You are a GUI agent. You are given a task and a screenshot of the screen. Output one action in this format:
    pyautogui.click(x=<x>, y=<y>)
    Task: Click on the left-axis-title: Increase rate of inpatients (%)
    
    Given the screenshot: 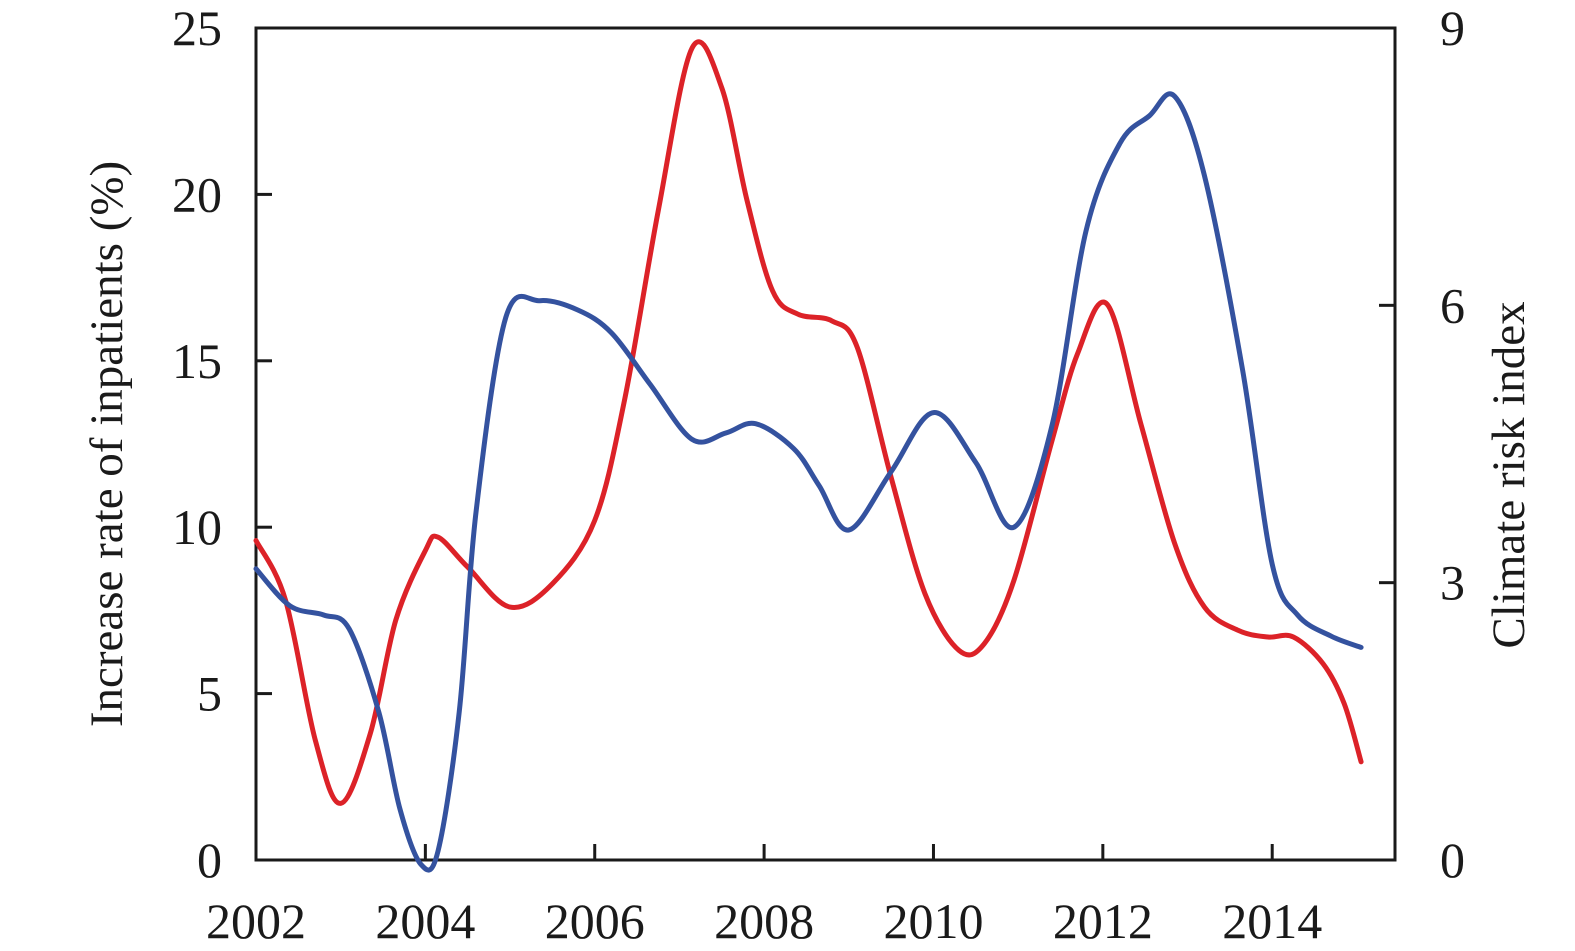 What is the action you would take?
    pyautogui.click(x=107, y=444)
    